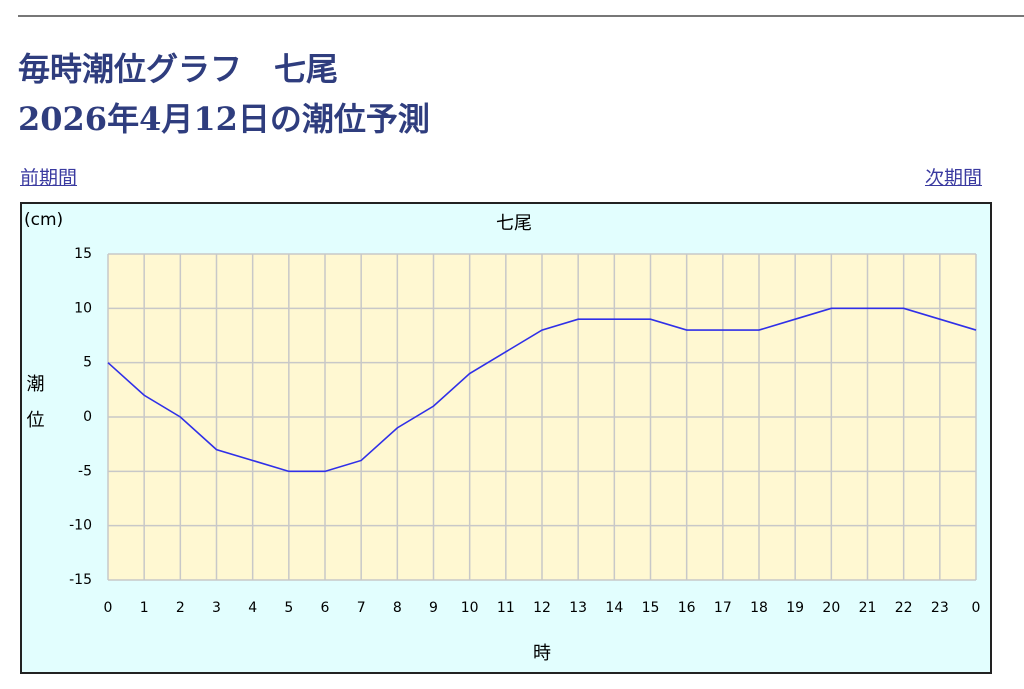  I want to click on x-tick-label: 3, so click(216, 608).